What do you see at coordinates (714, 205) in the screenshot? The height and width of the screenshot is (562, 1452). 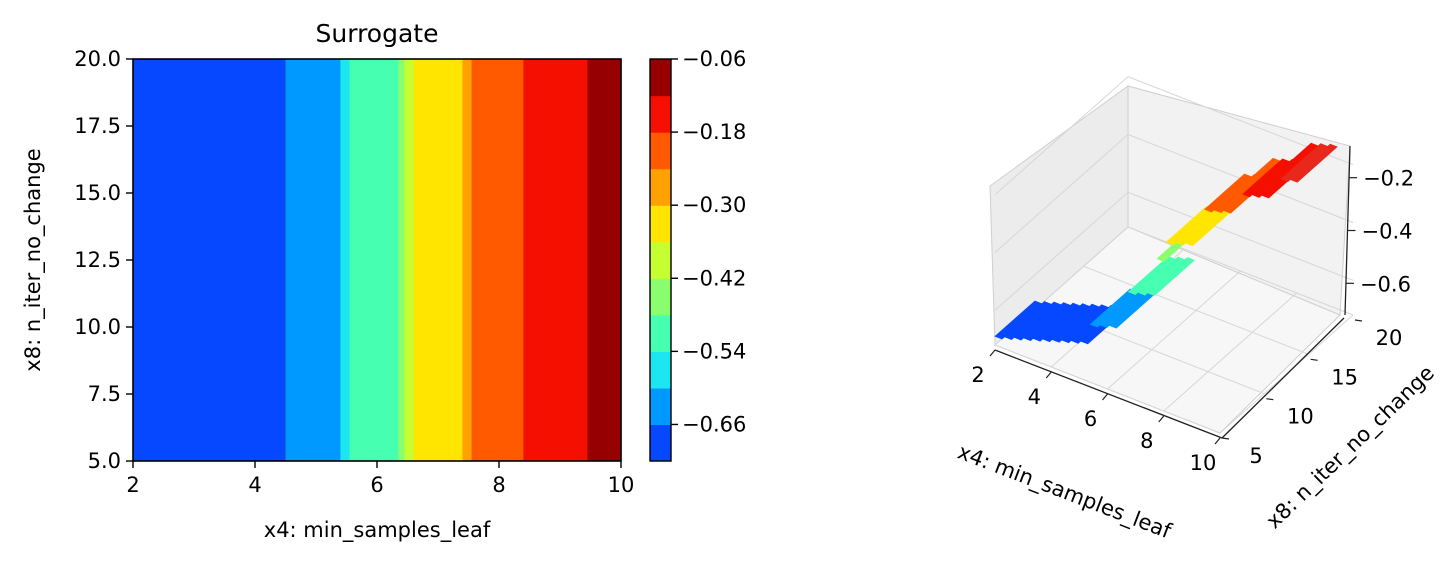 I see `colorbar-tick-label: −0.30` at bounding box center [714, 205].